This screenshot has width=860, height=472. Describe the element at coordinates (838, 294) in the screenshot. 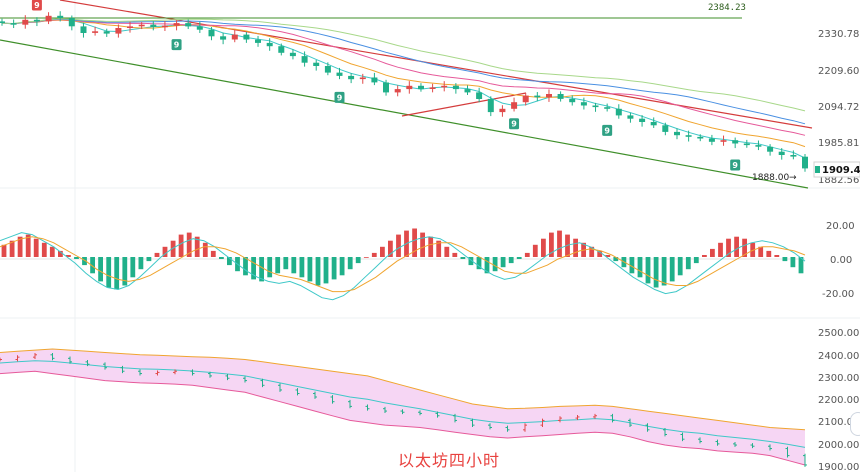

I see `macd-tick-2: -20.00` at that location.